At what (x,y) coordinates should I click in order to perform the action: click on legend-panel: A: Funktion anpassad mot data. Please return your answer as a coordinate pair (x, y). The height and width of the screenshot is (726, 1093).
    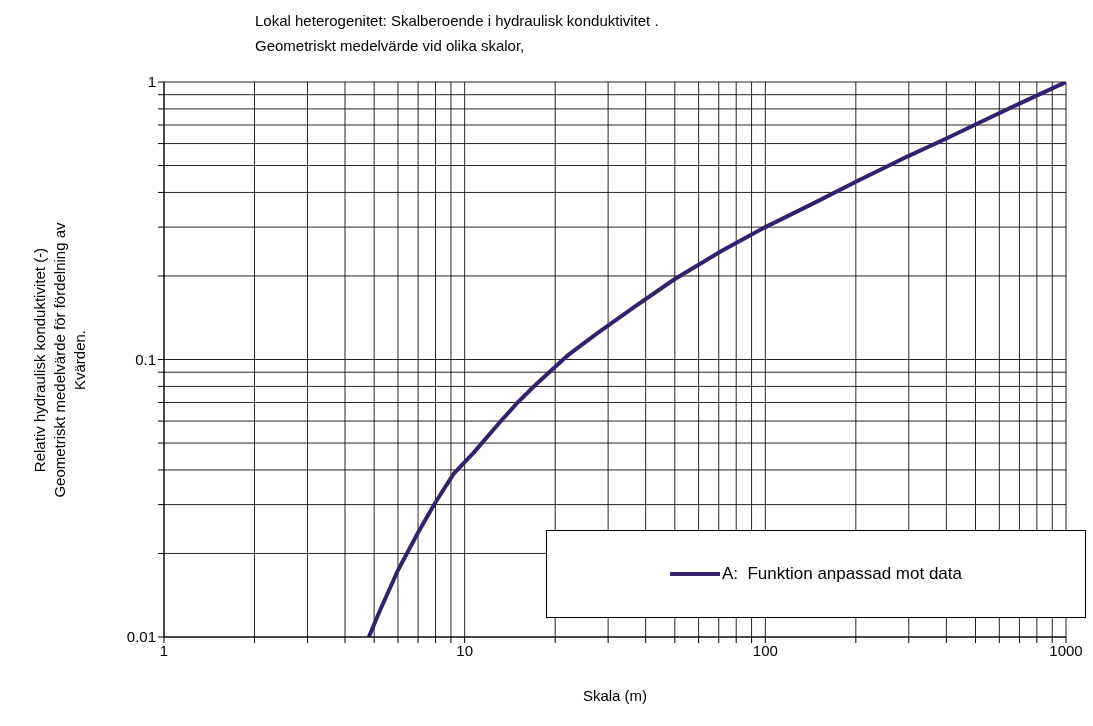
    Looking at the image, I should click on (816, 574).